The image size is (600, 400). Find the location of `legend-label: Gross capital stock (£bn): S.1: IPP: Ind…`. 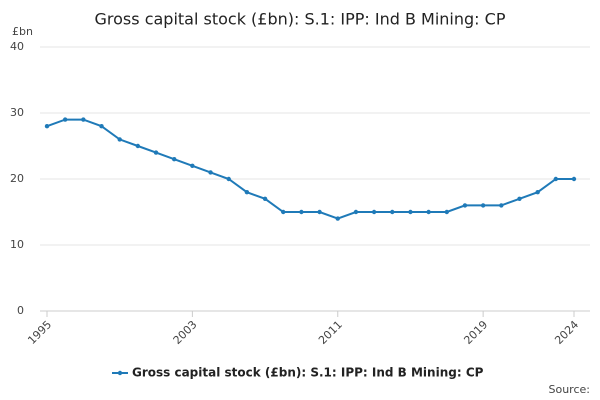

legend-label: Gross capital stock (£bn): S.1: IPP: Ind… is located at coordinates (308, 373).